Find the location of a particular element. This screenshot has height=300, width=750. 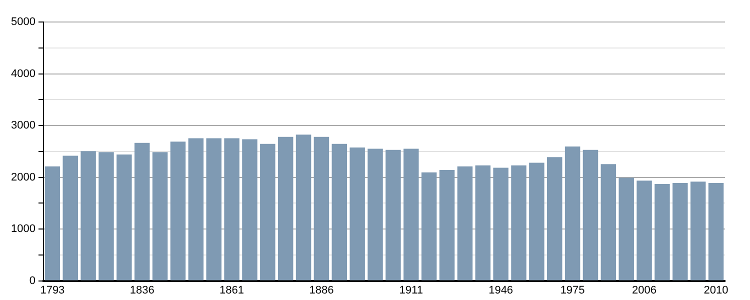

y-tick-label: 5000 is located at coordinates (23, 22).